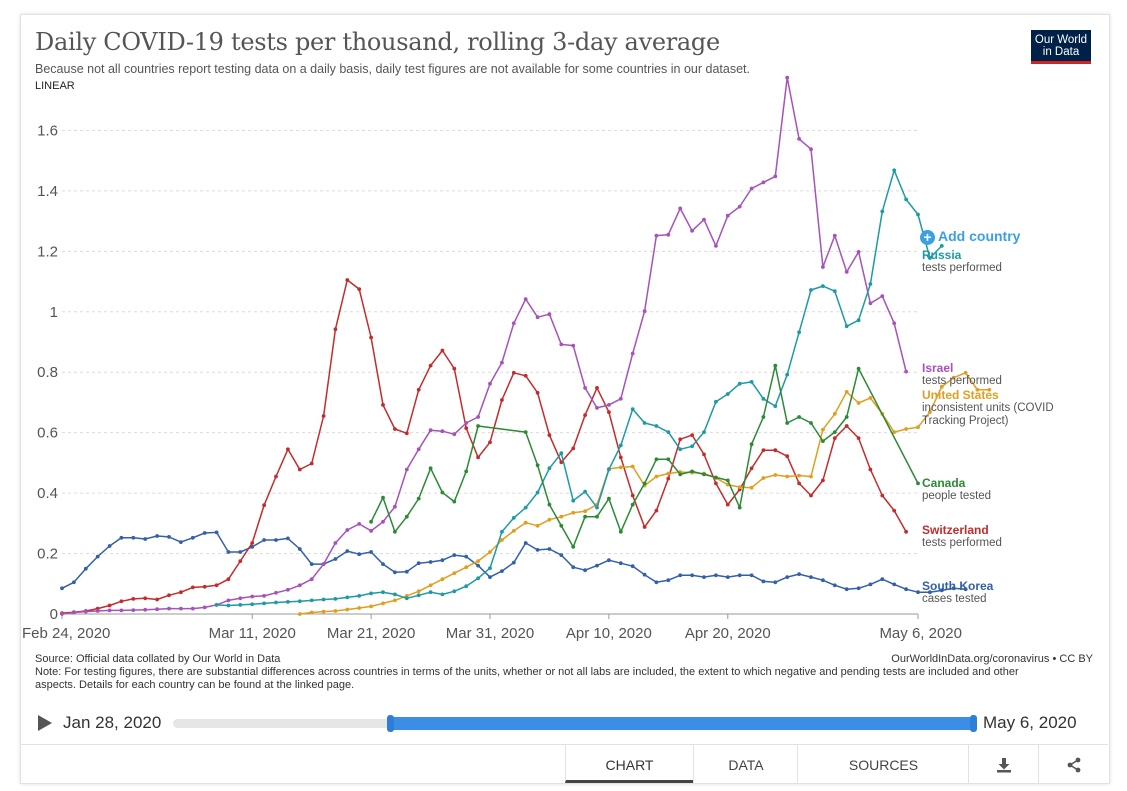 This screenshot has width=1127, height=791. I want to click on add-country-label: Add country, so click(979, 236).